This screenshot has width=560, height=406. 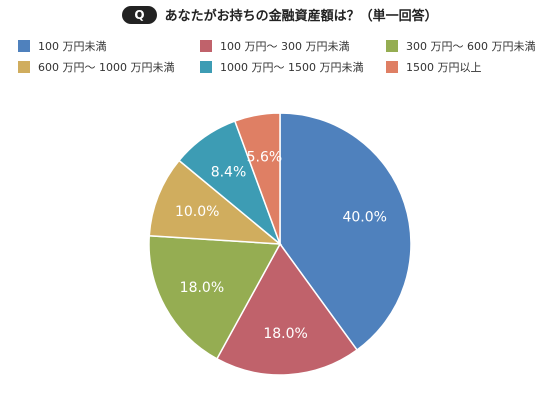 I want to click on legend-label: 1500 万円以上, so click(x=444, y=67).